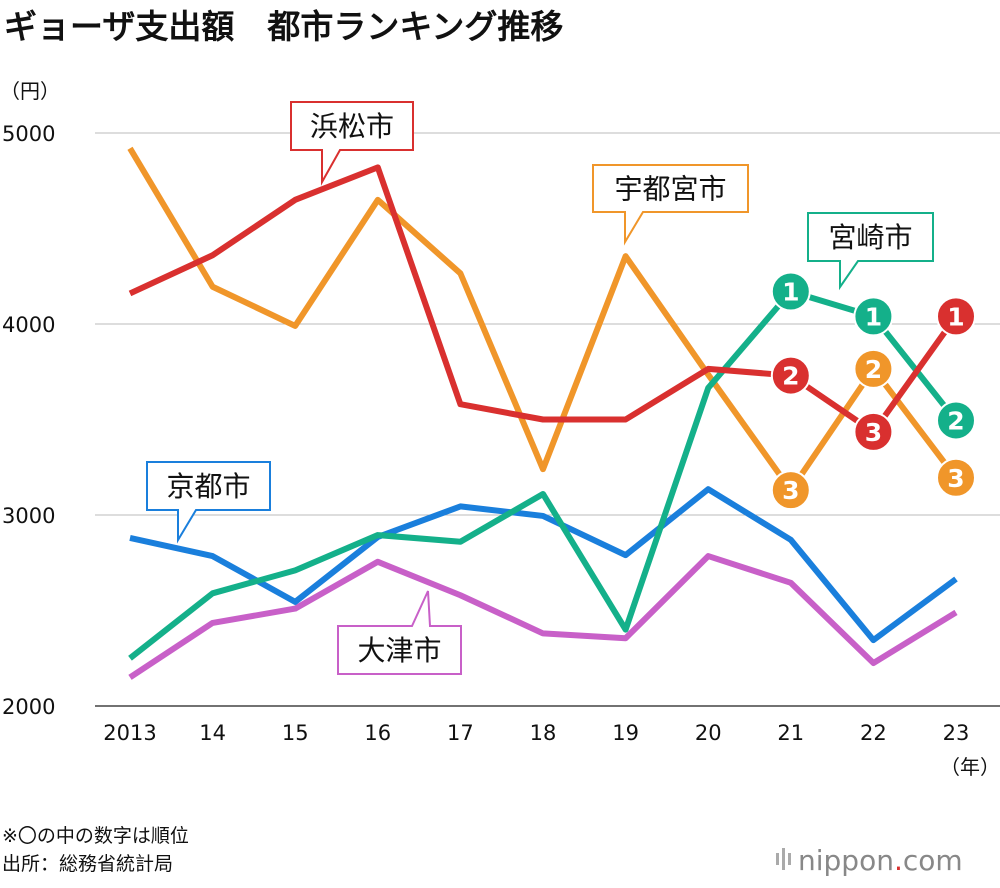 This screenshot has width=1000, height=888. Describe the element at coordinates (295, 733) in the screenshot. I see `x-tick-label: 15` at that location.